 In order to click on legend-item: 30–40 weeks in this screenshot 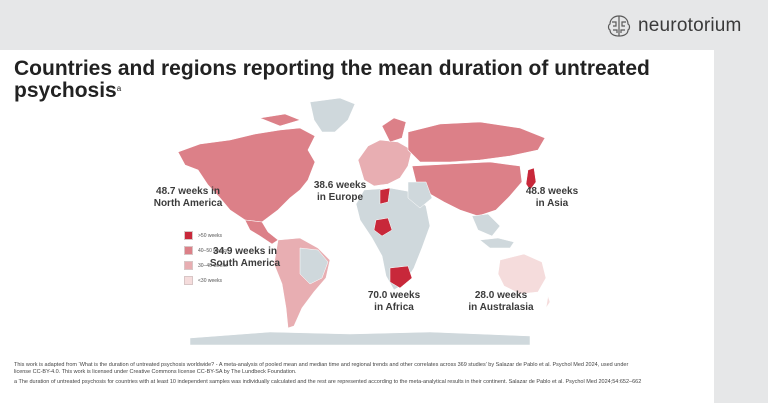, I will do `click(205, 265)`.